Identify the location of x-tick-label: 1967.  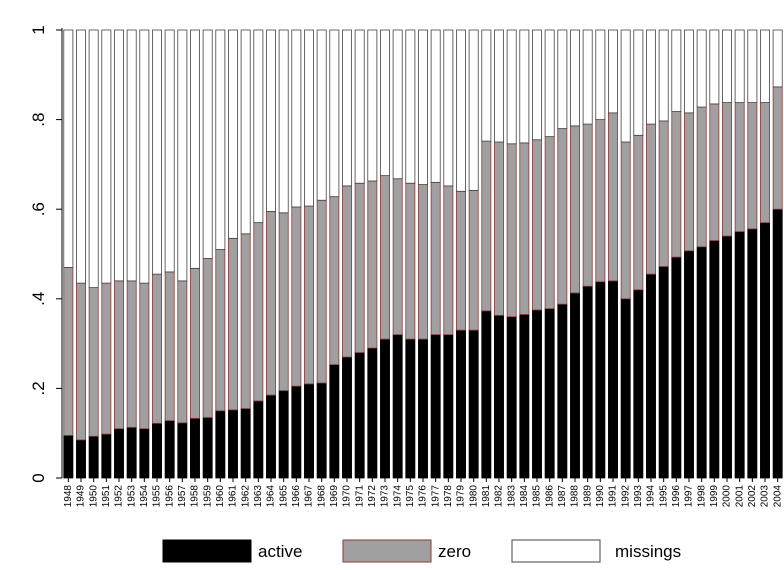
(309, 496).